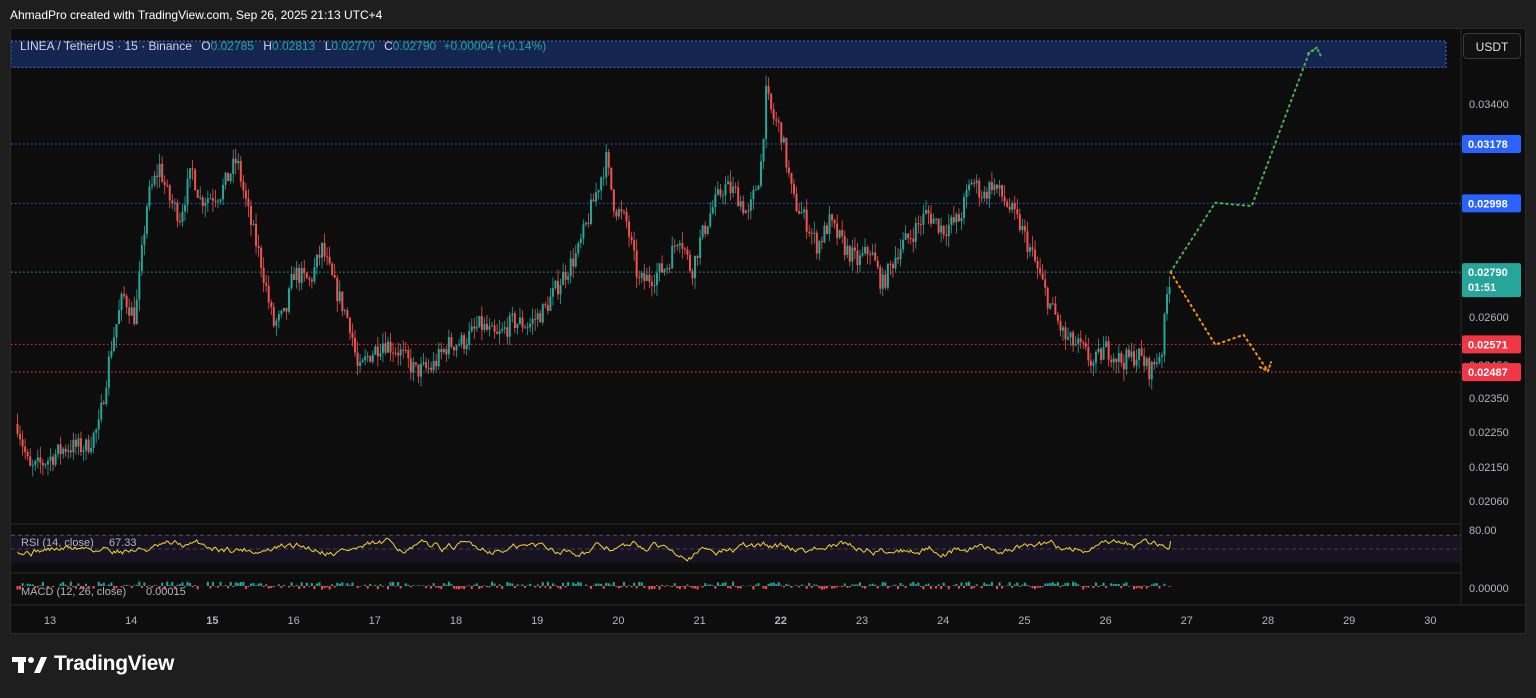 The image size is (1536, 698). I want to click on open-key: O, so click(205, 46).